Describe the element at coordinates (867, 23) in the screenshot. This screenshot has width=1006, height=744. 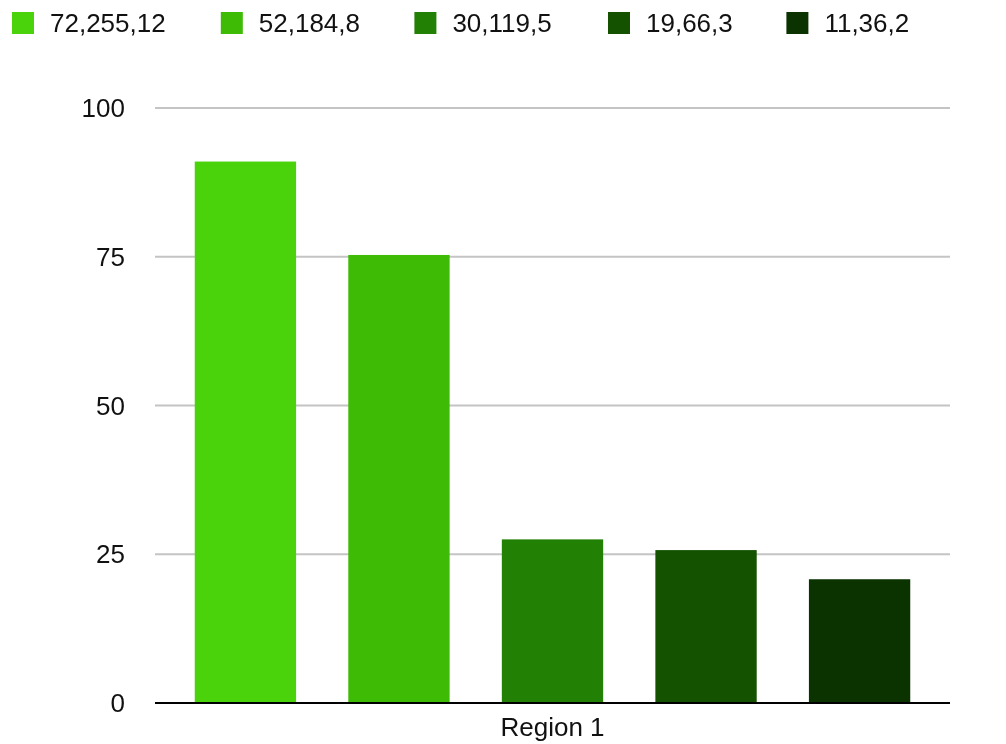
I see `legend-label: 11,36,2` at that location.